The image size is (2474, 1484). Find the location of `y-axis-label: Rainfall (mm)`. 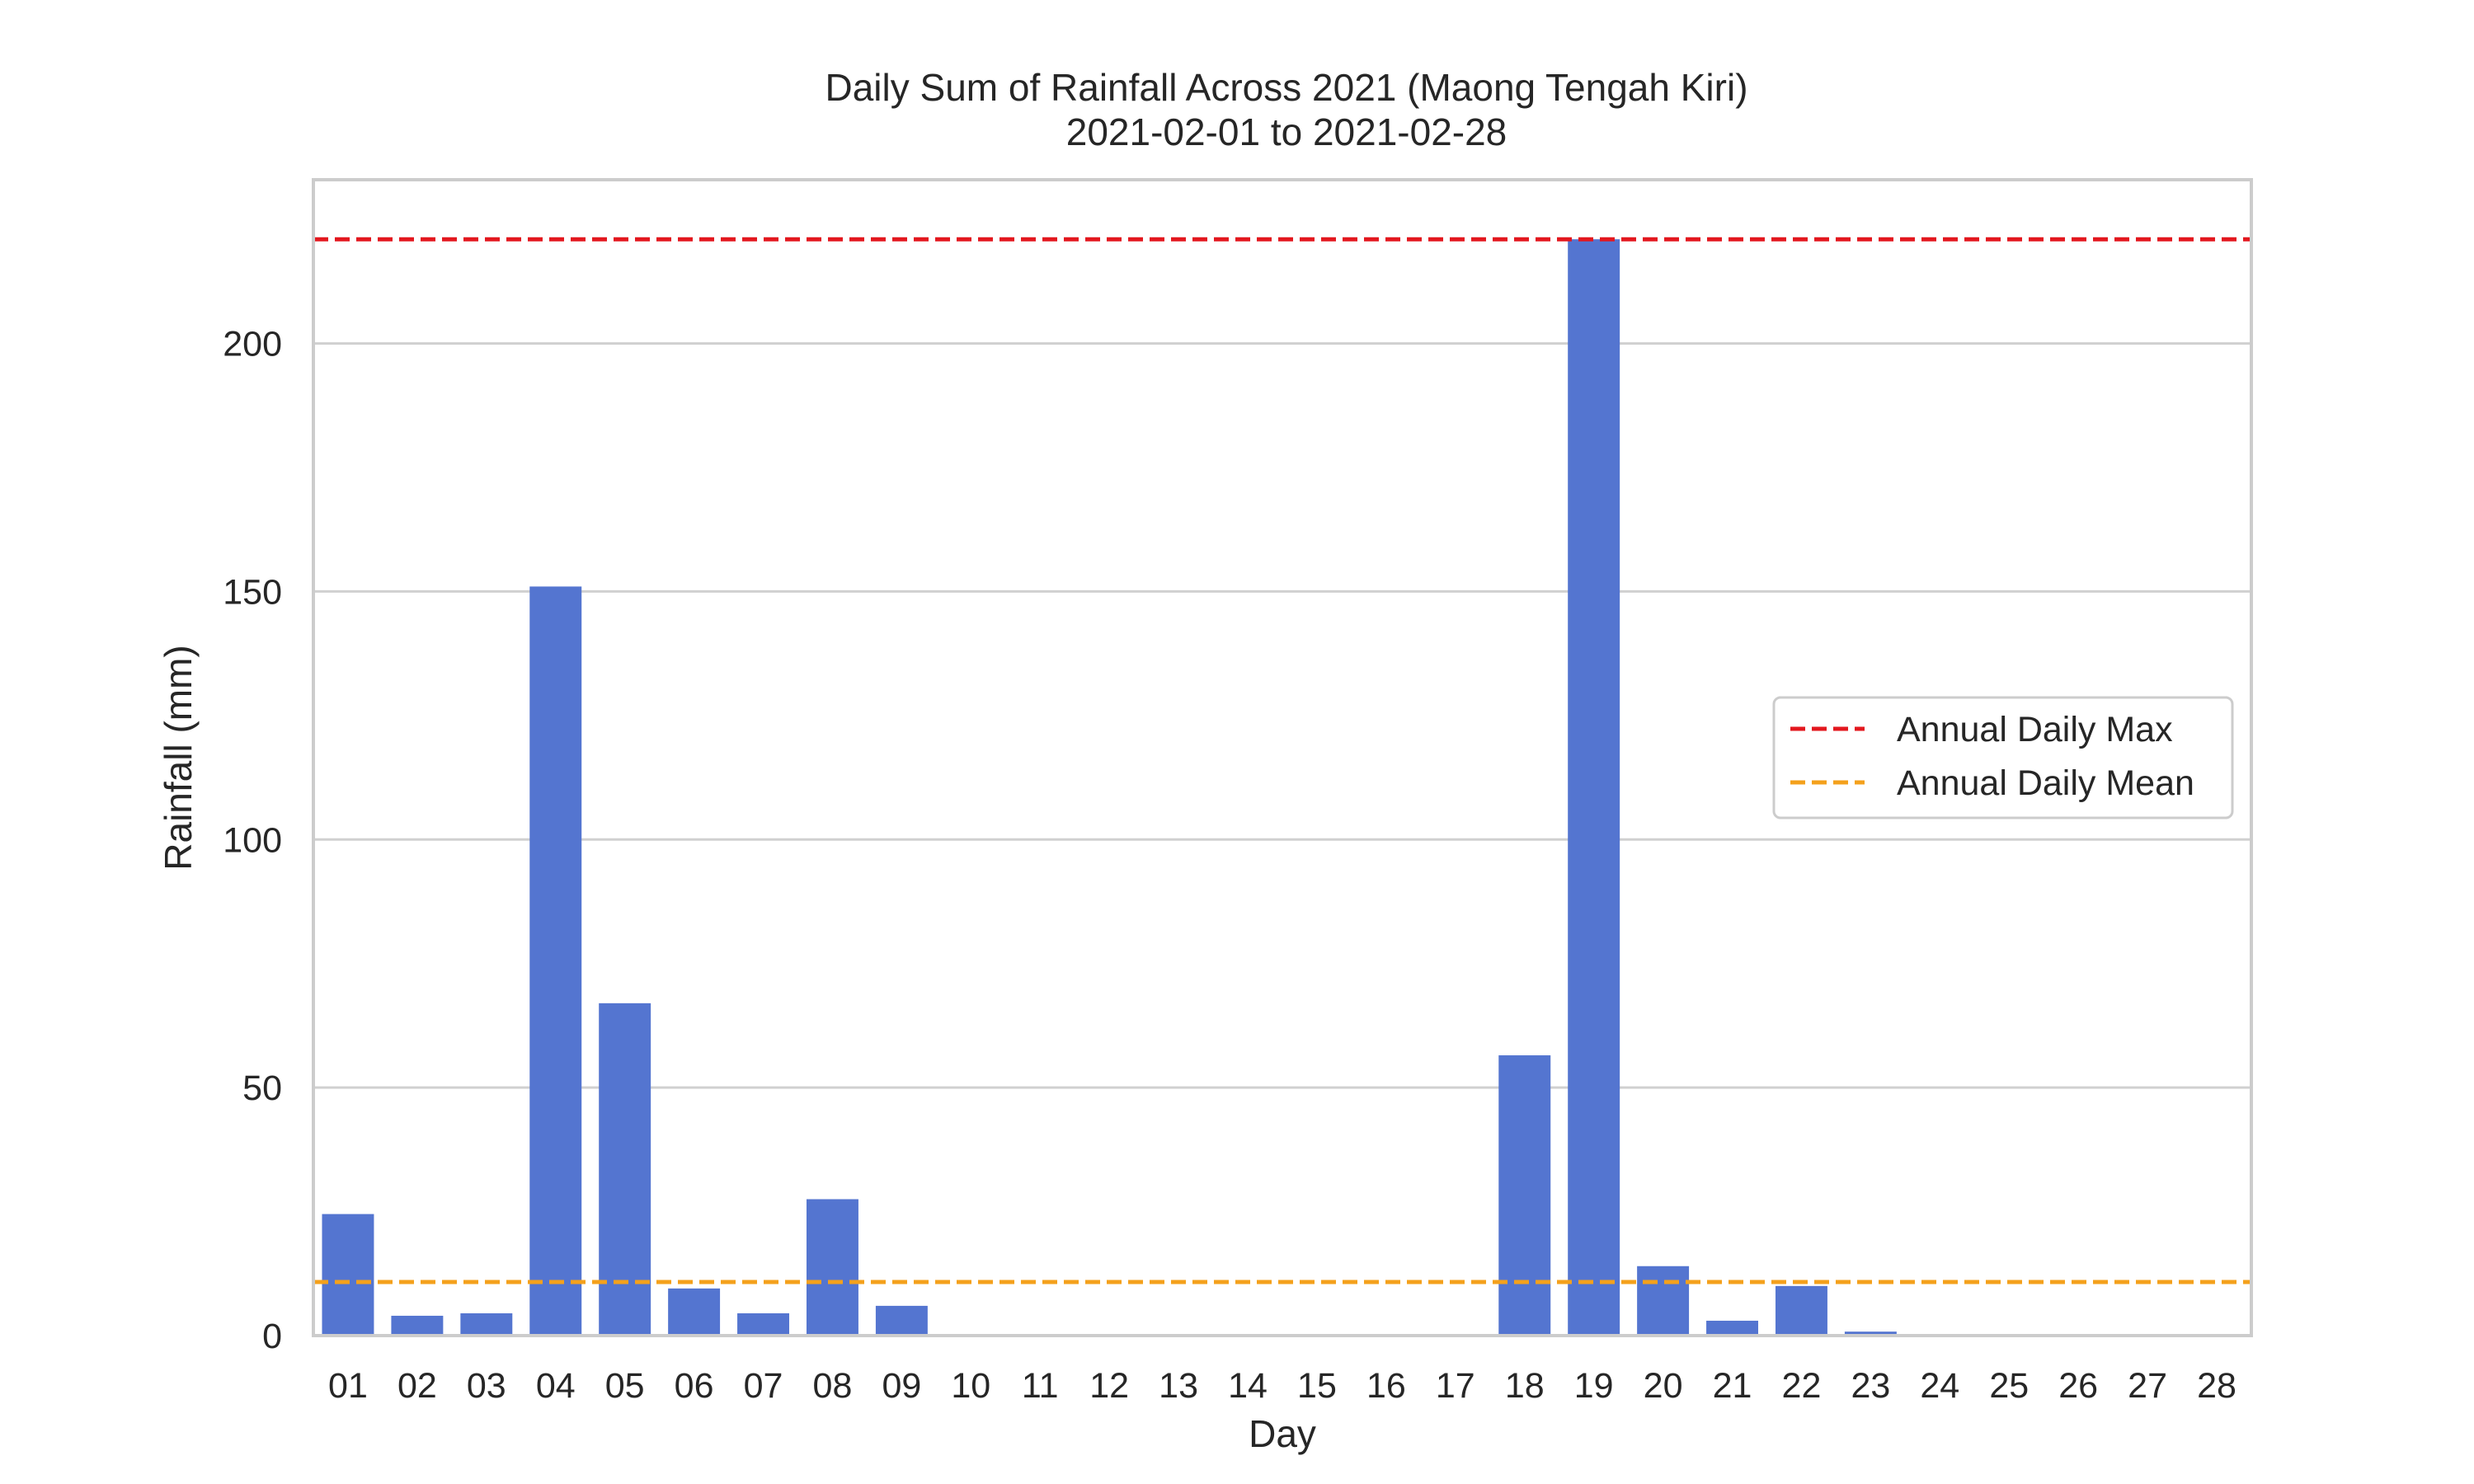

y-axis-label: Rainfall (mm) is located at coordinates (178, 757).